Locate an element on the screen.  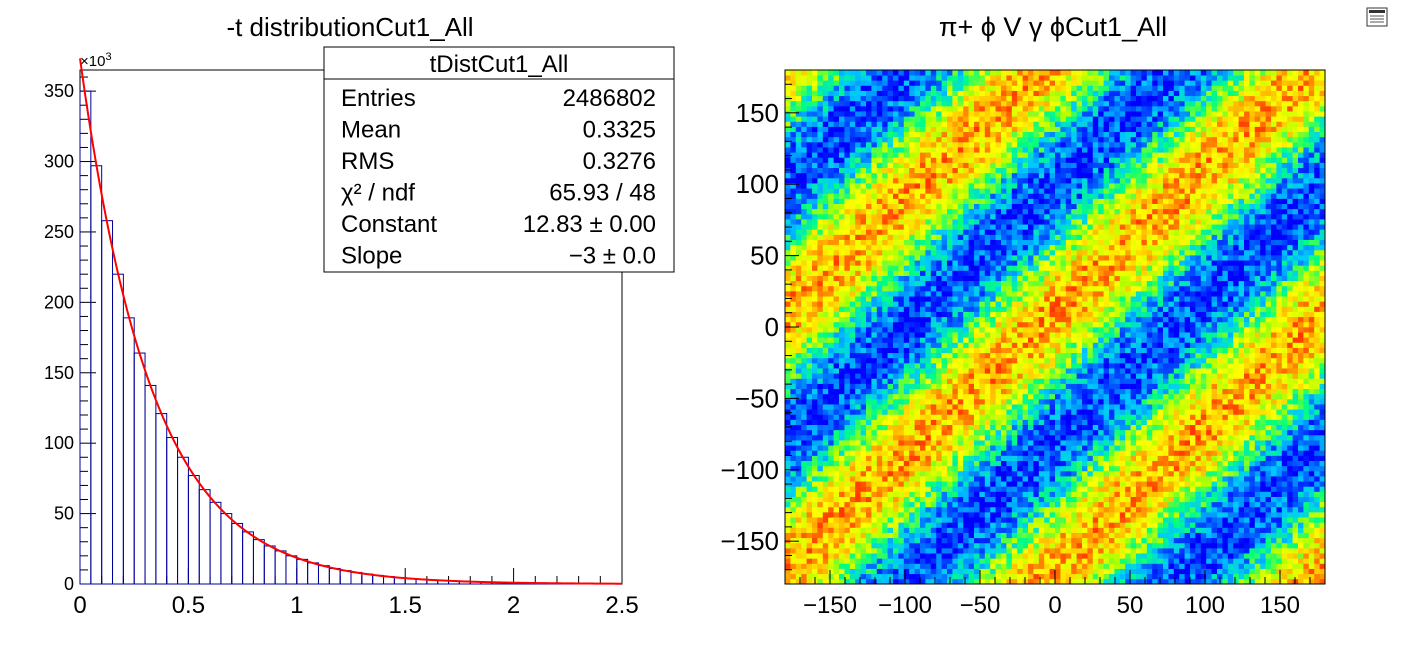
histogram-bar is located at coordinates (226, 549).